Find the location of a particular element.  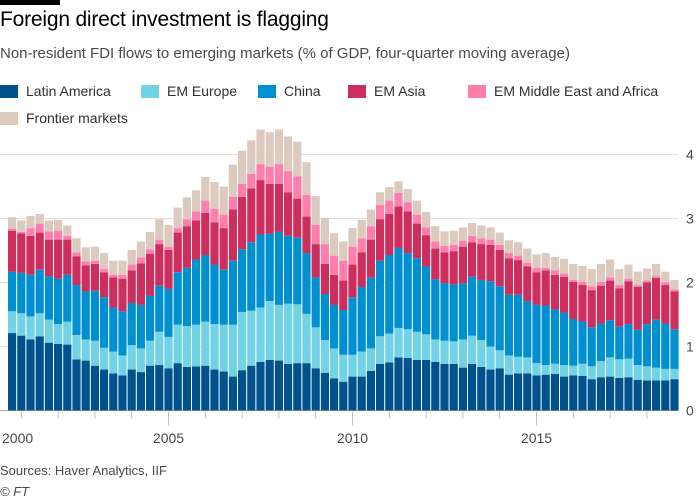

x-tick-label: 2015 is located at coordinates (536, 438).